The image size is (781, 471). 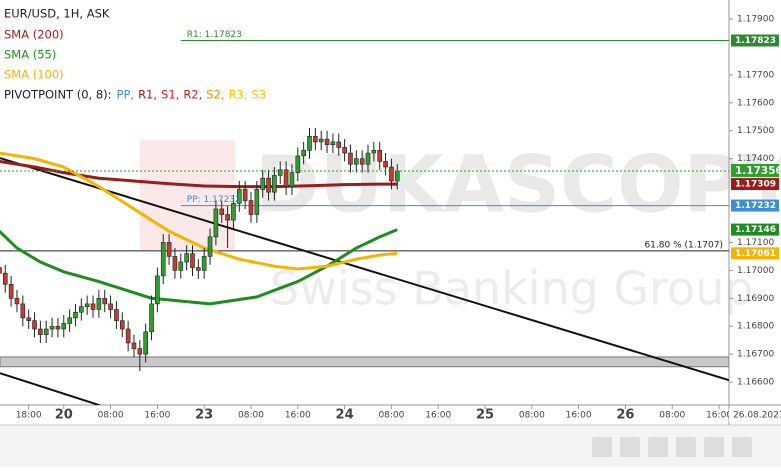 I want to click on pivot-item: R3,, so click(x=238, y=95).